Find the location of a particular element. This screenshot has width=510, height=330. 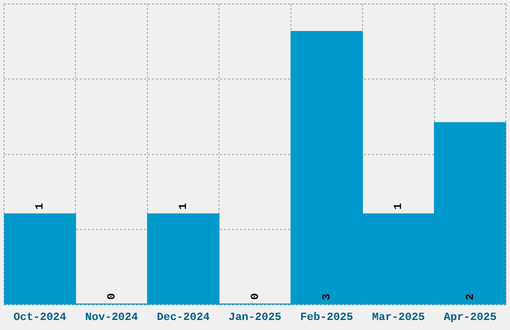

x-tick-label: Mar-2025 is located at coordinates (399, 318).